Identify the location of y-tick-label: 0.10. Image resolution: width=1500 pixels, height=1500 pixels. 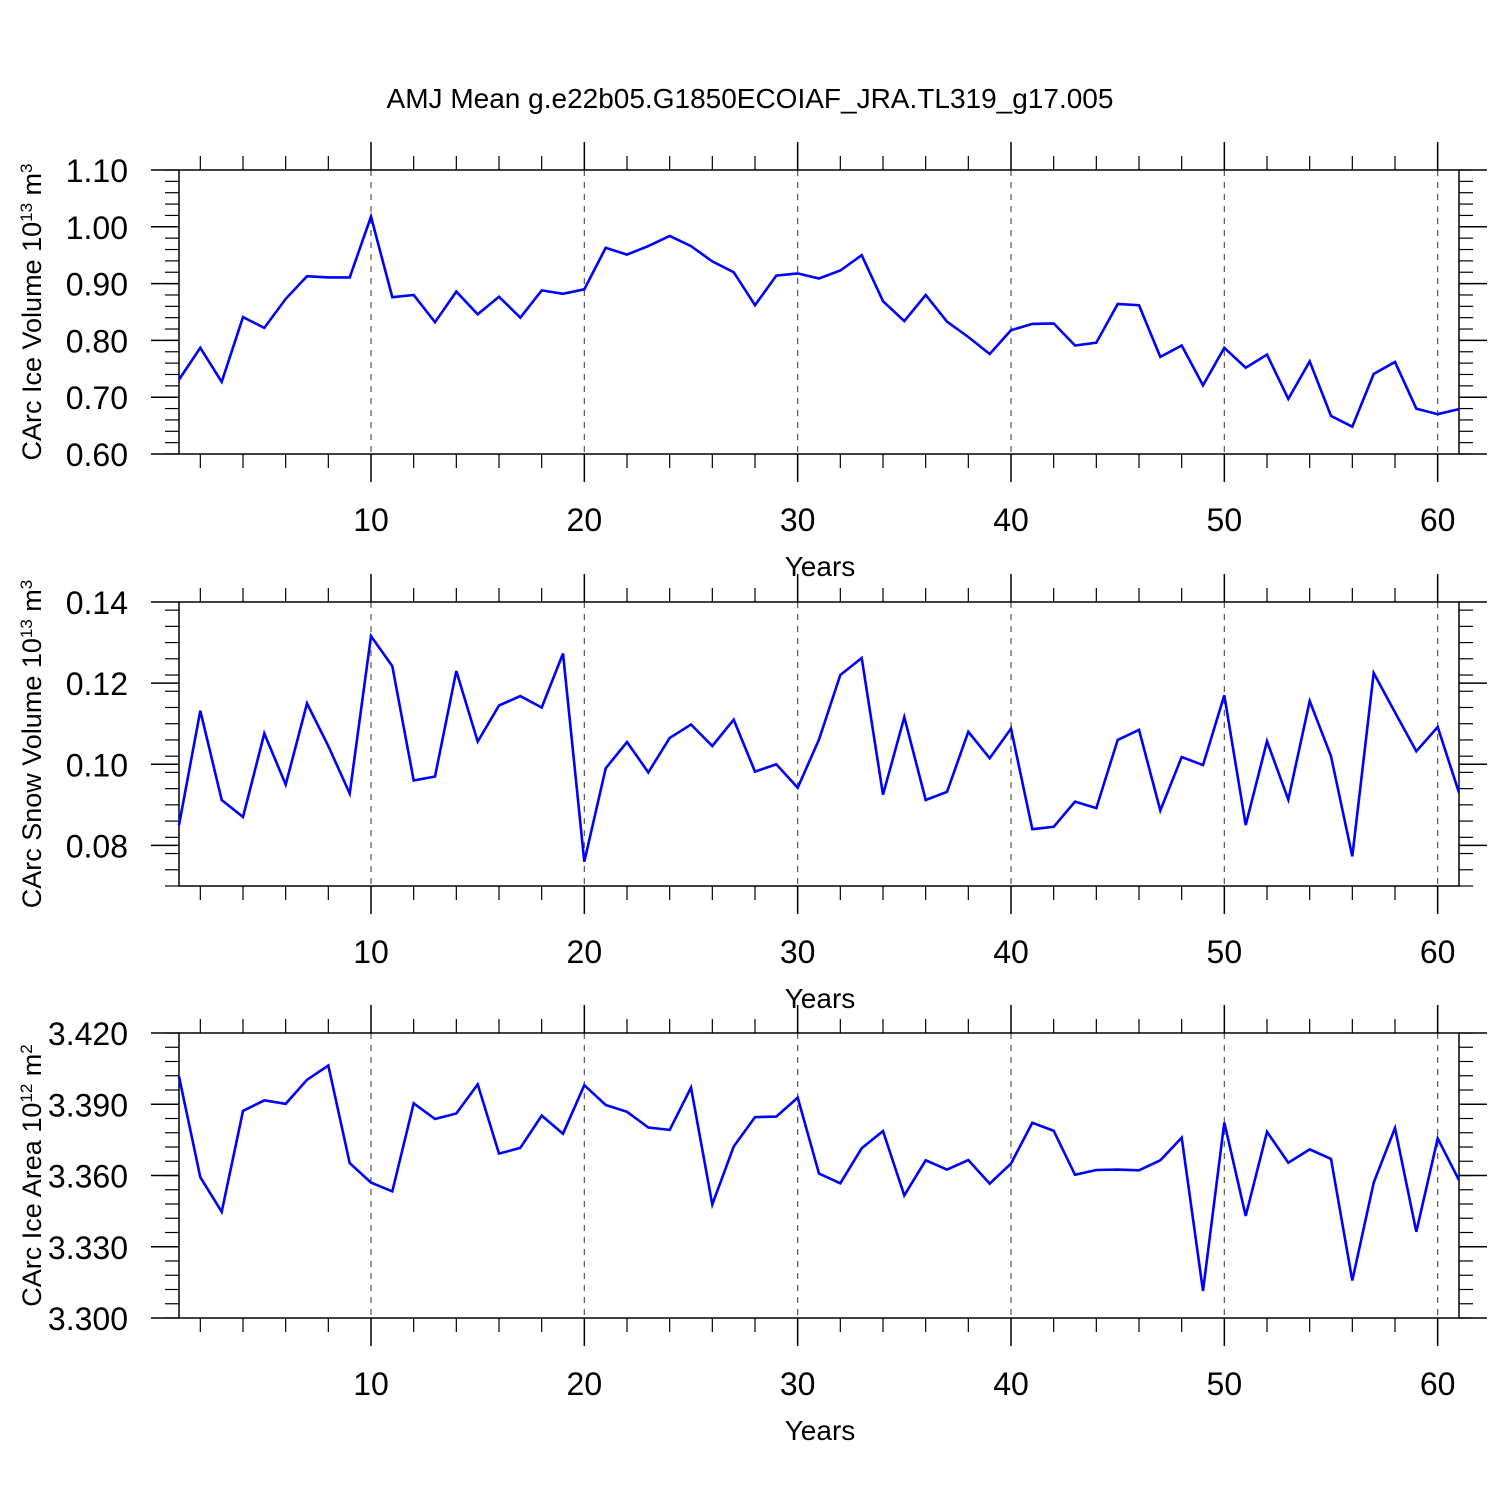
(97, 765).